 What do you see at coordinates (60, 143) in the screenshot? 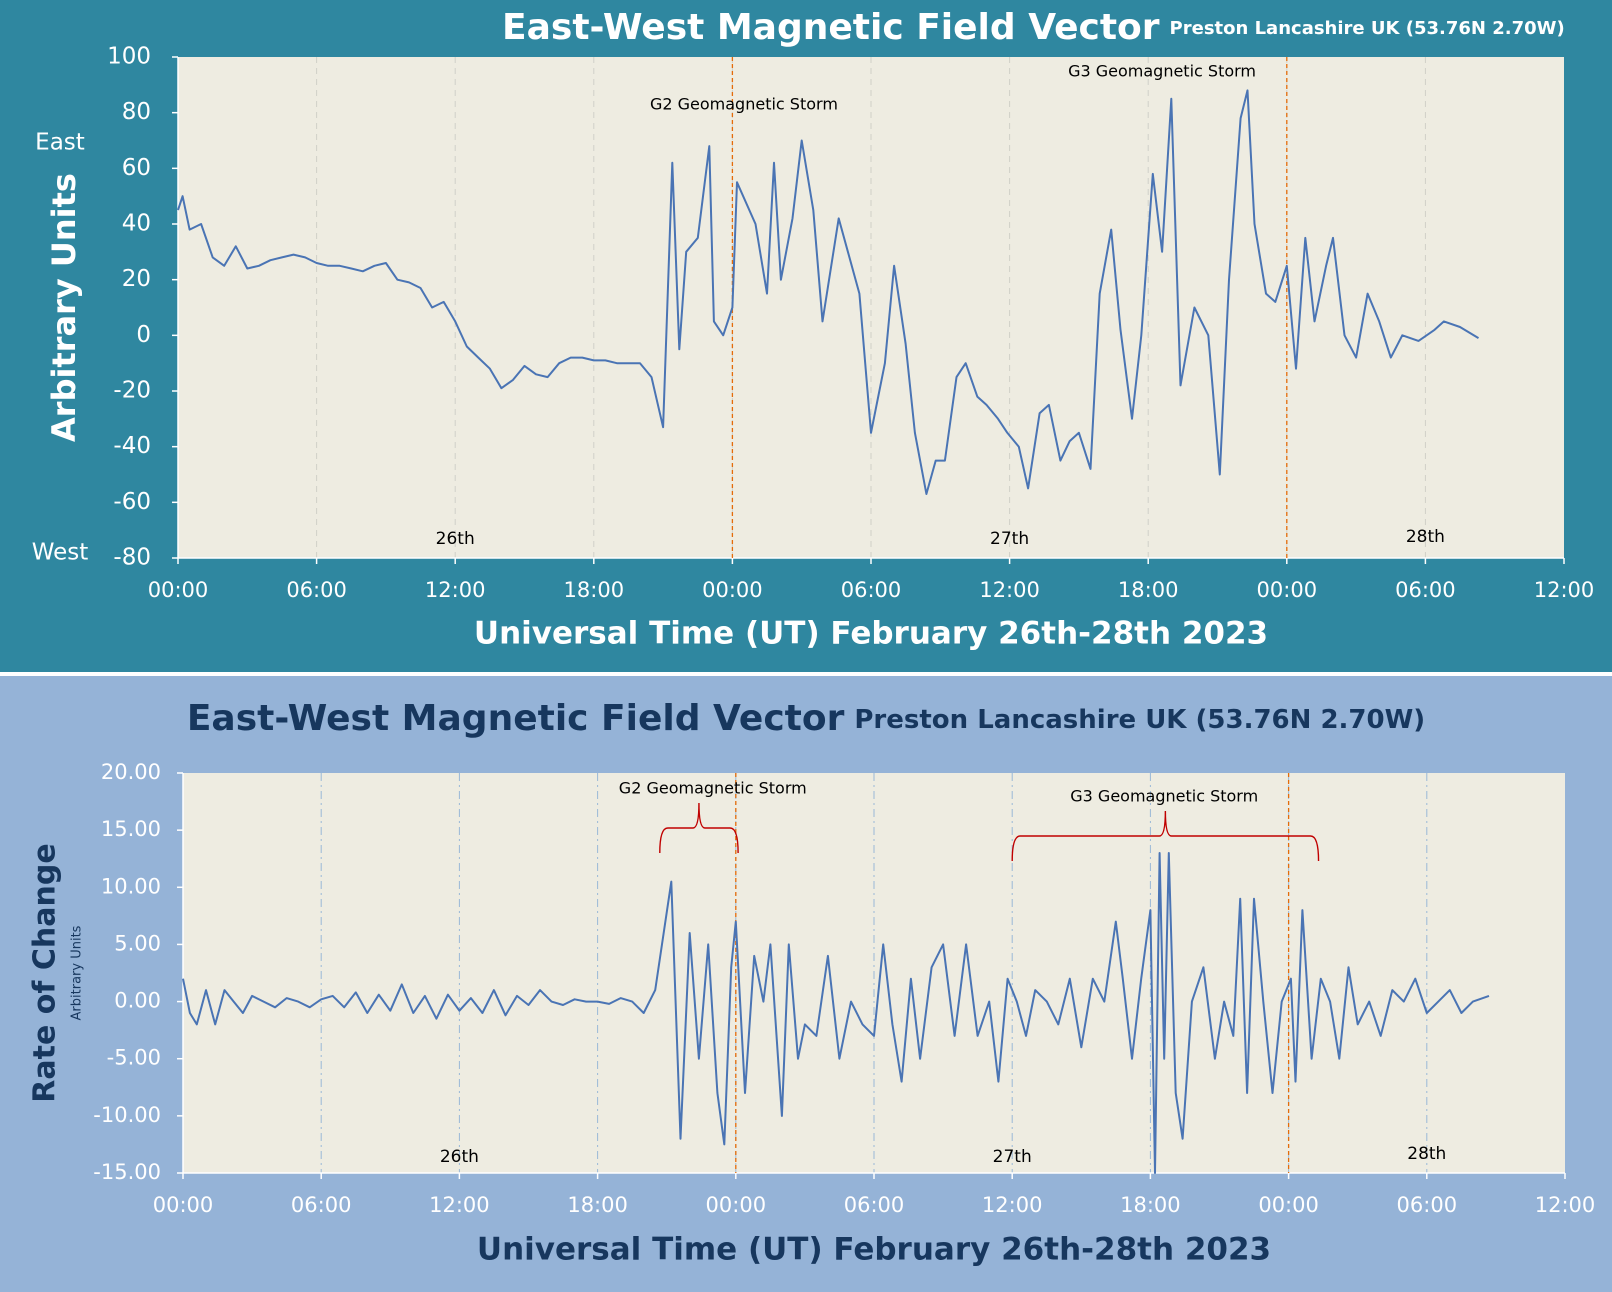
I see `direction-label: East` at bounding box center [60, 143].